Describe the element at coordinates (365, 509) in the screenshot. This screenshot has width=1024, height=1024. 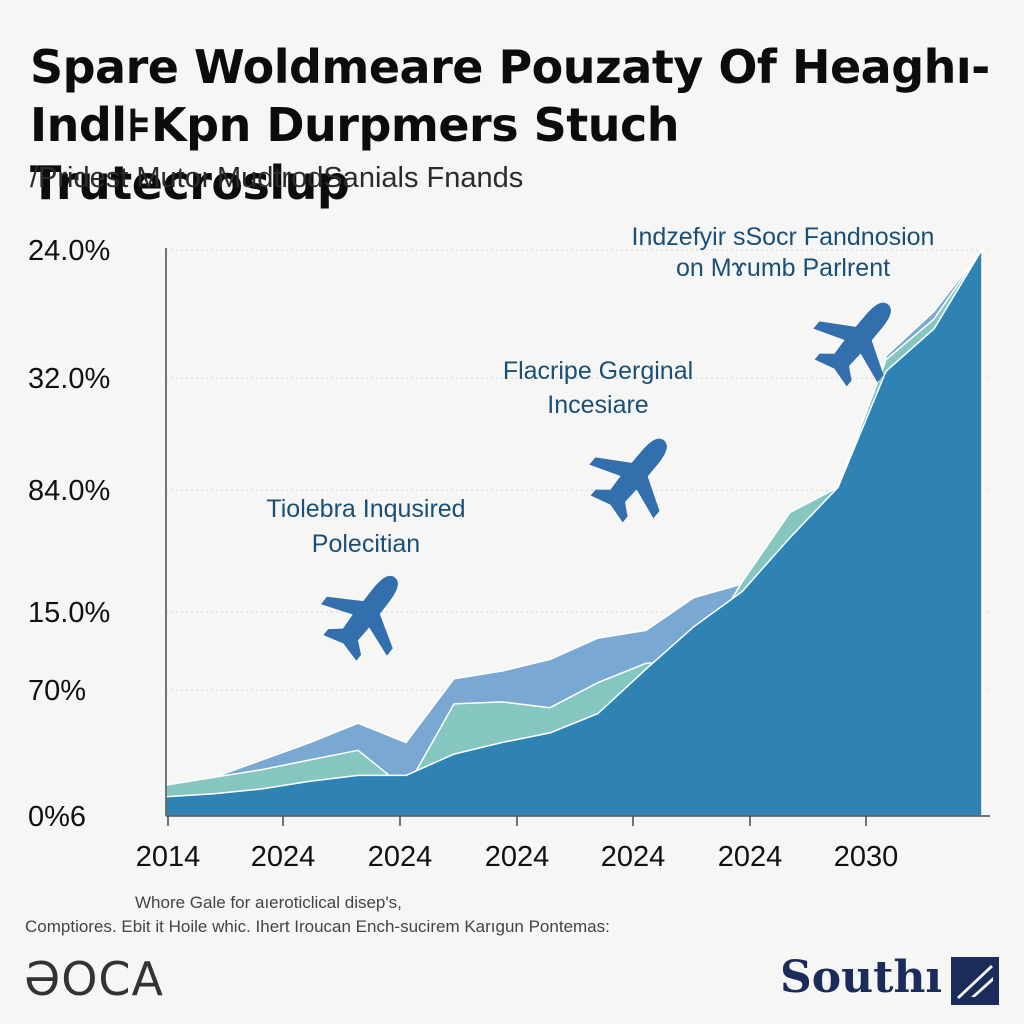
I see `annotation-label: Tiolebra Inqusired` at that location.